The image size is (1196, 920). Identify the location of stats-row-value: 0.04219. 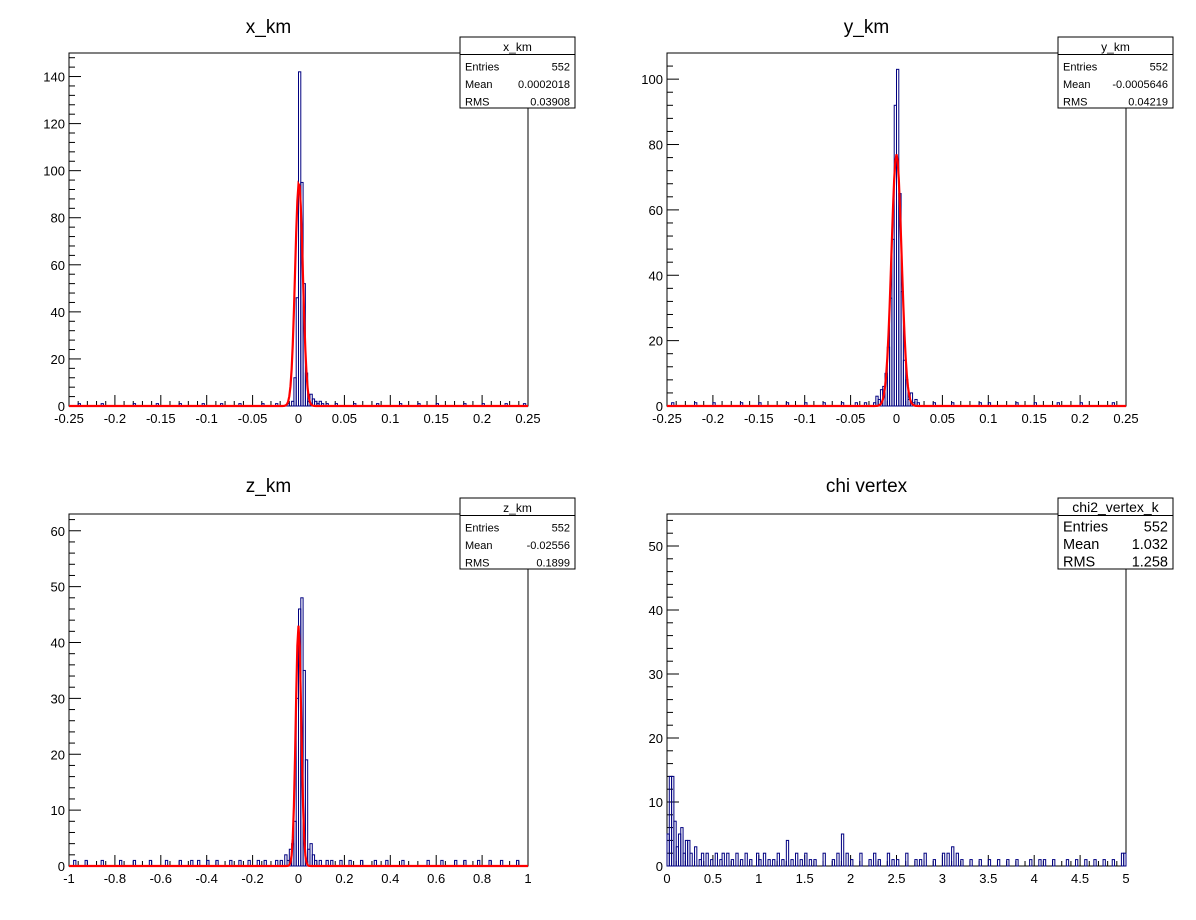
(1148, 103).